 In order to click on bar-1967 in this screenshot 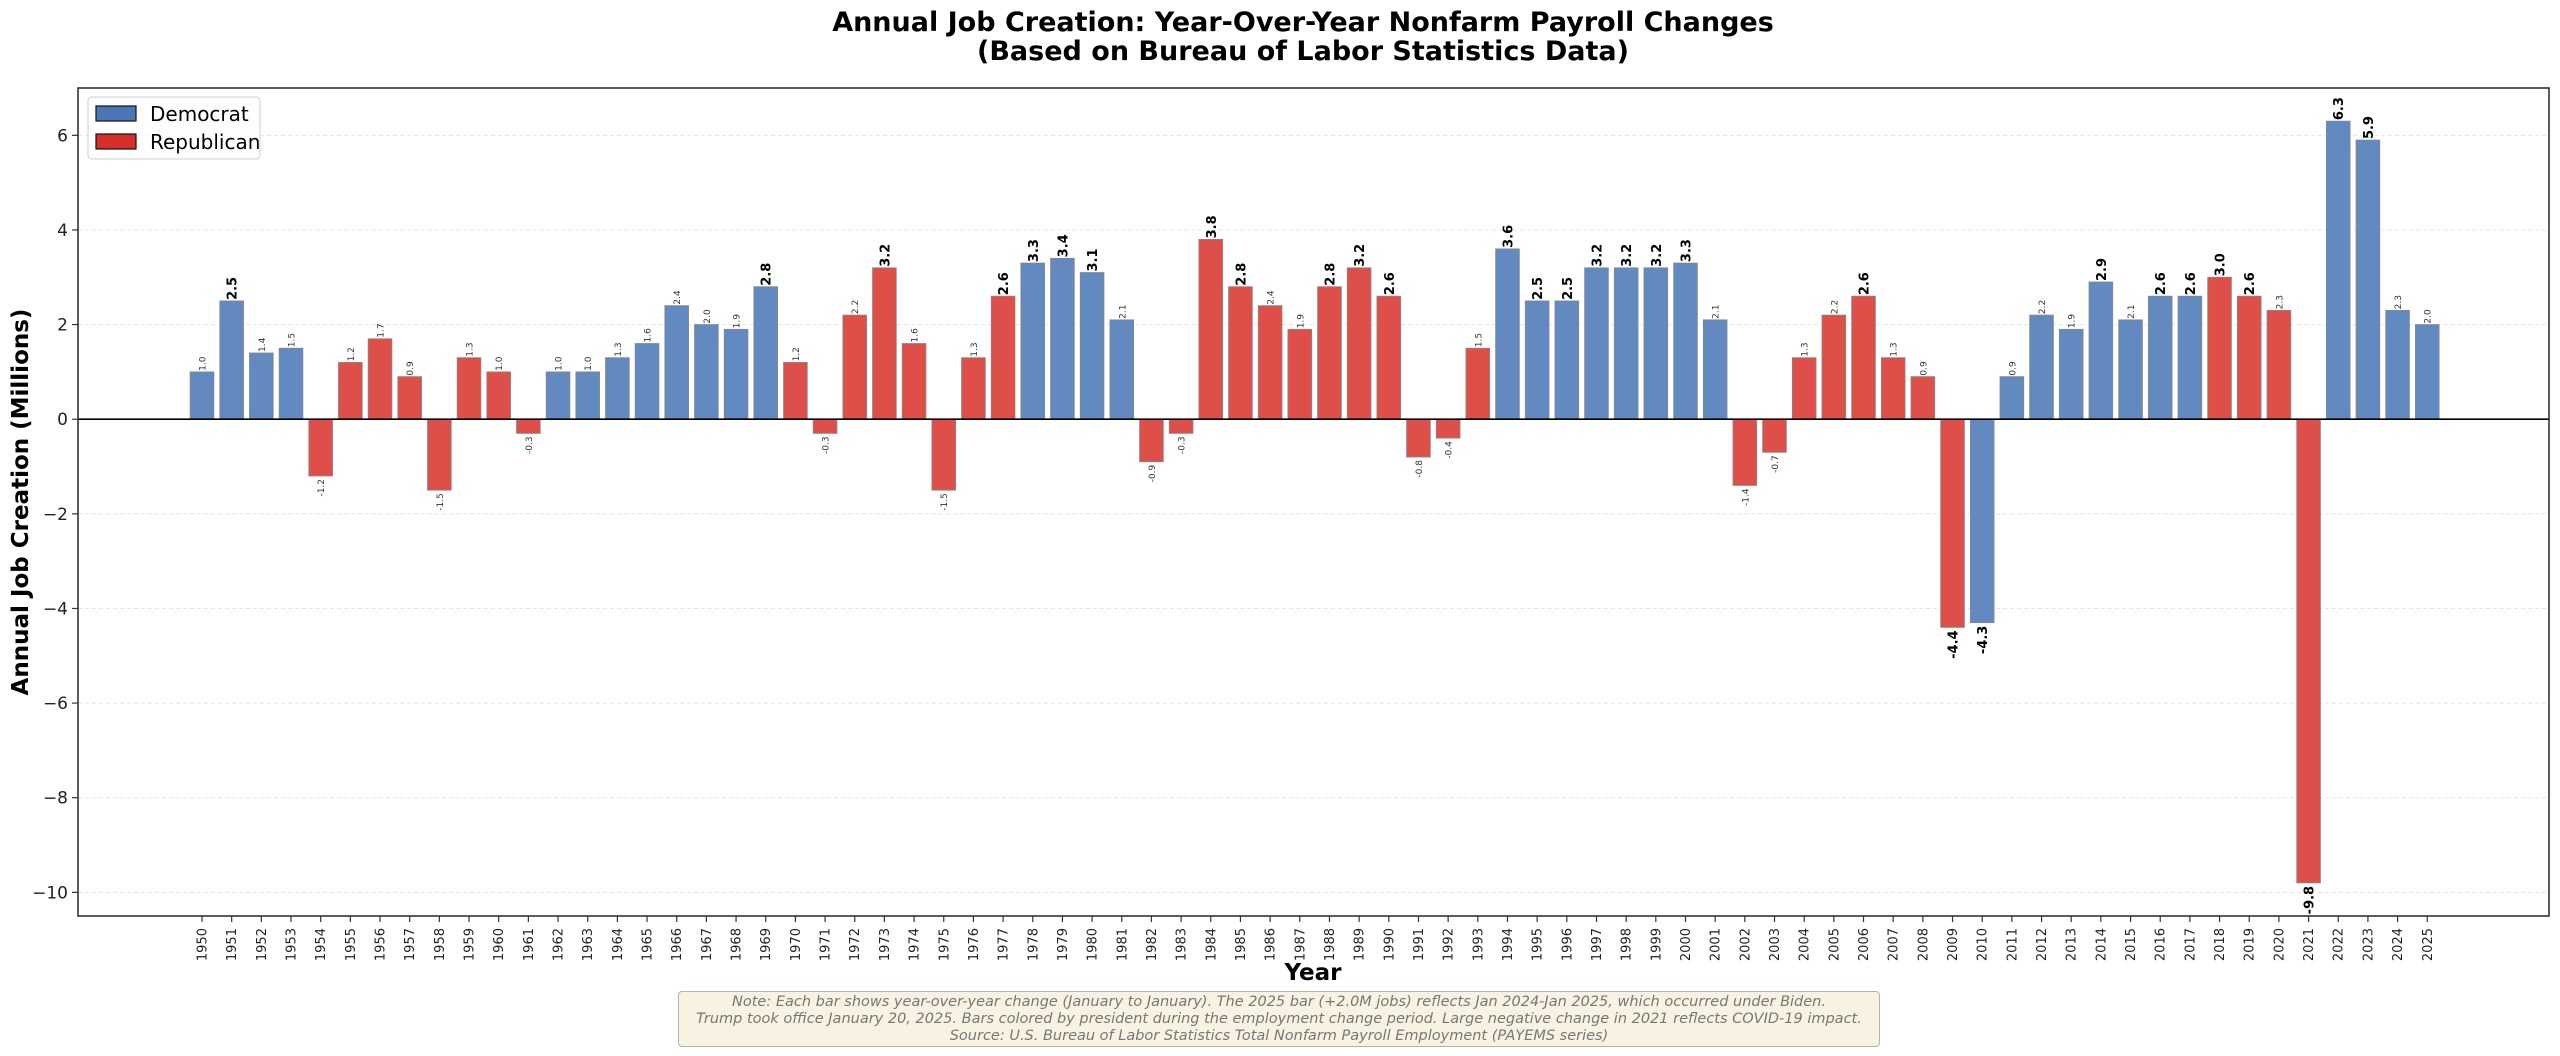, I will do `click(706, 372)`.